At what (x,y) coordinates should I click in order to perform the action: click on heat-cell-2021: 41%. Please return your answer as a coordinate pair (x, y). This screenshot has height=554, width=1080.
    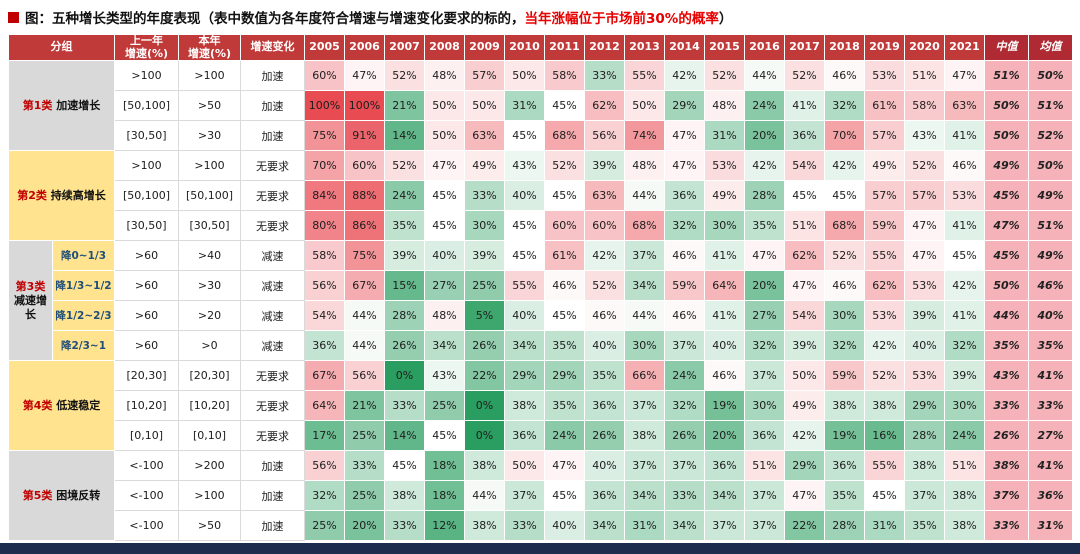
    Looking at the image, I should click on (964, 316).